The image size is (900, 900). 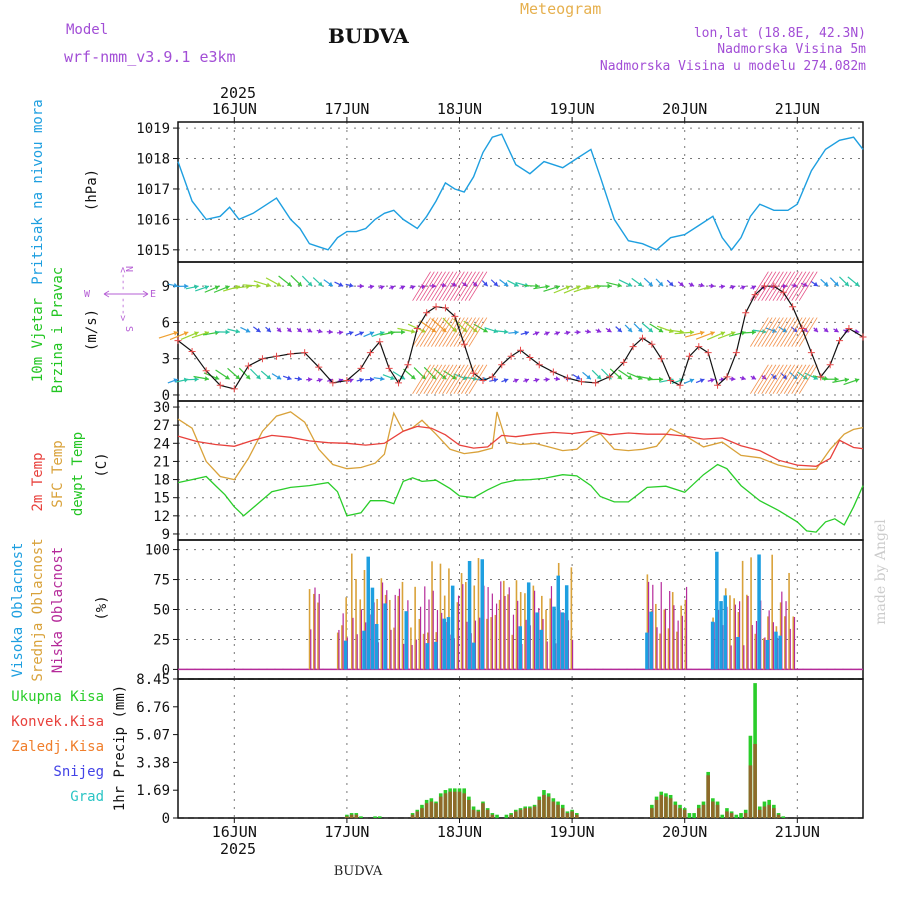 I want to click on compass-w: W, so click(x=87, y=294).